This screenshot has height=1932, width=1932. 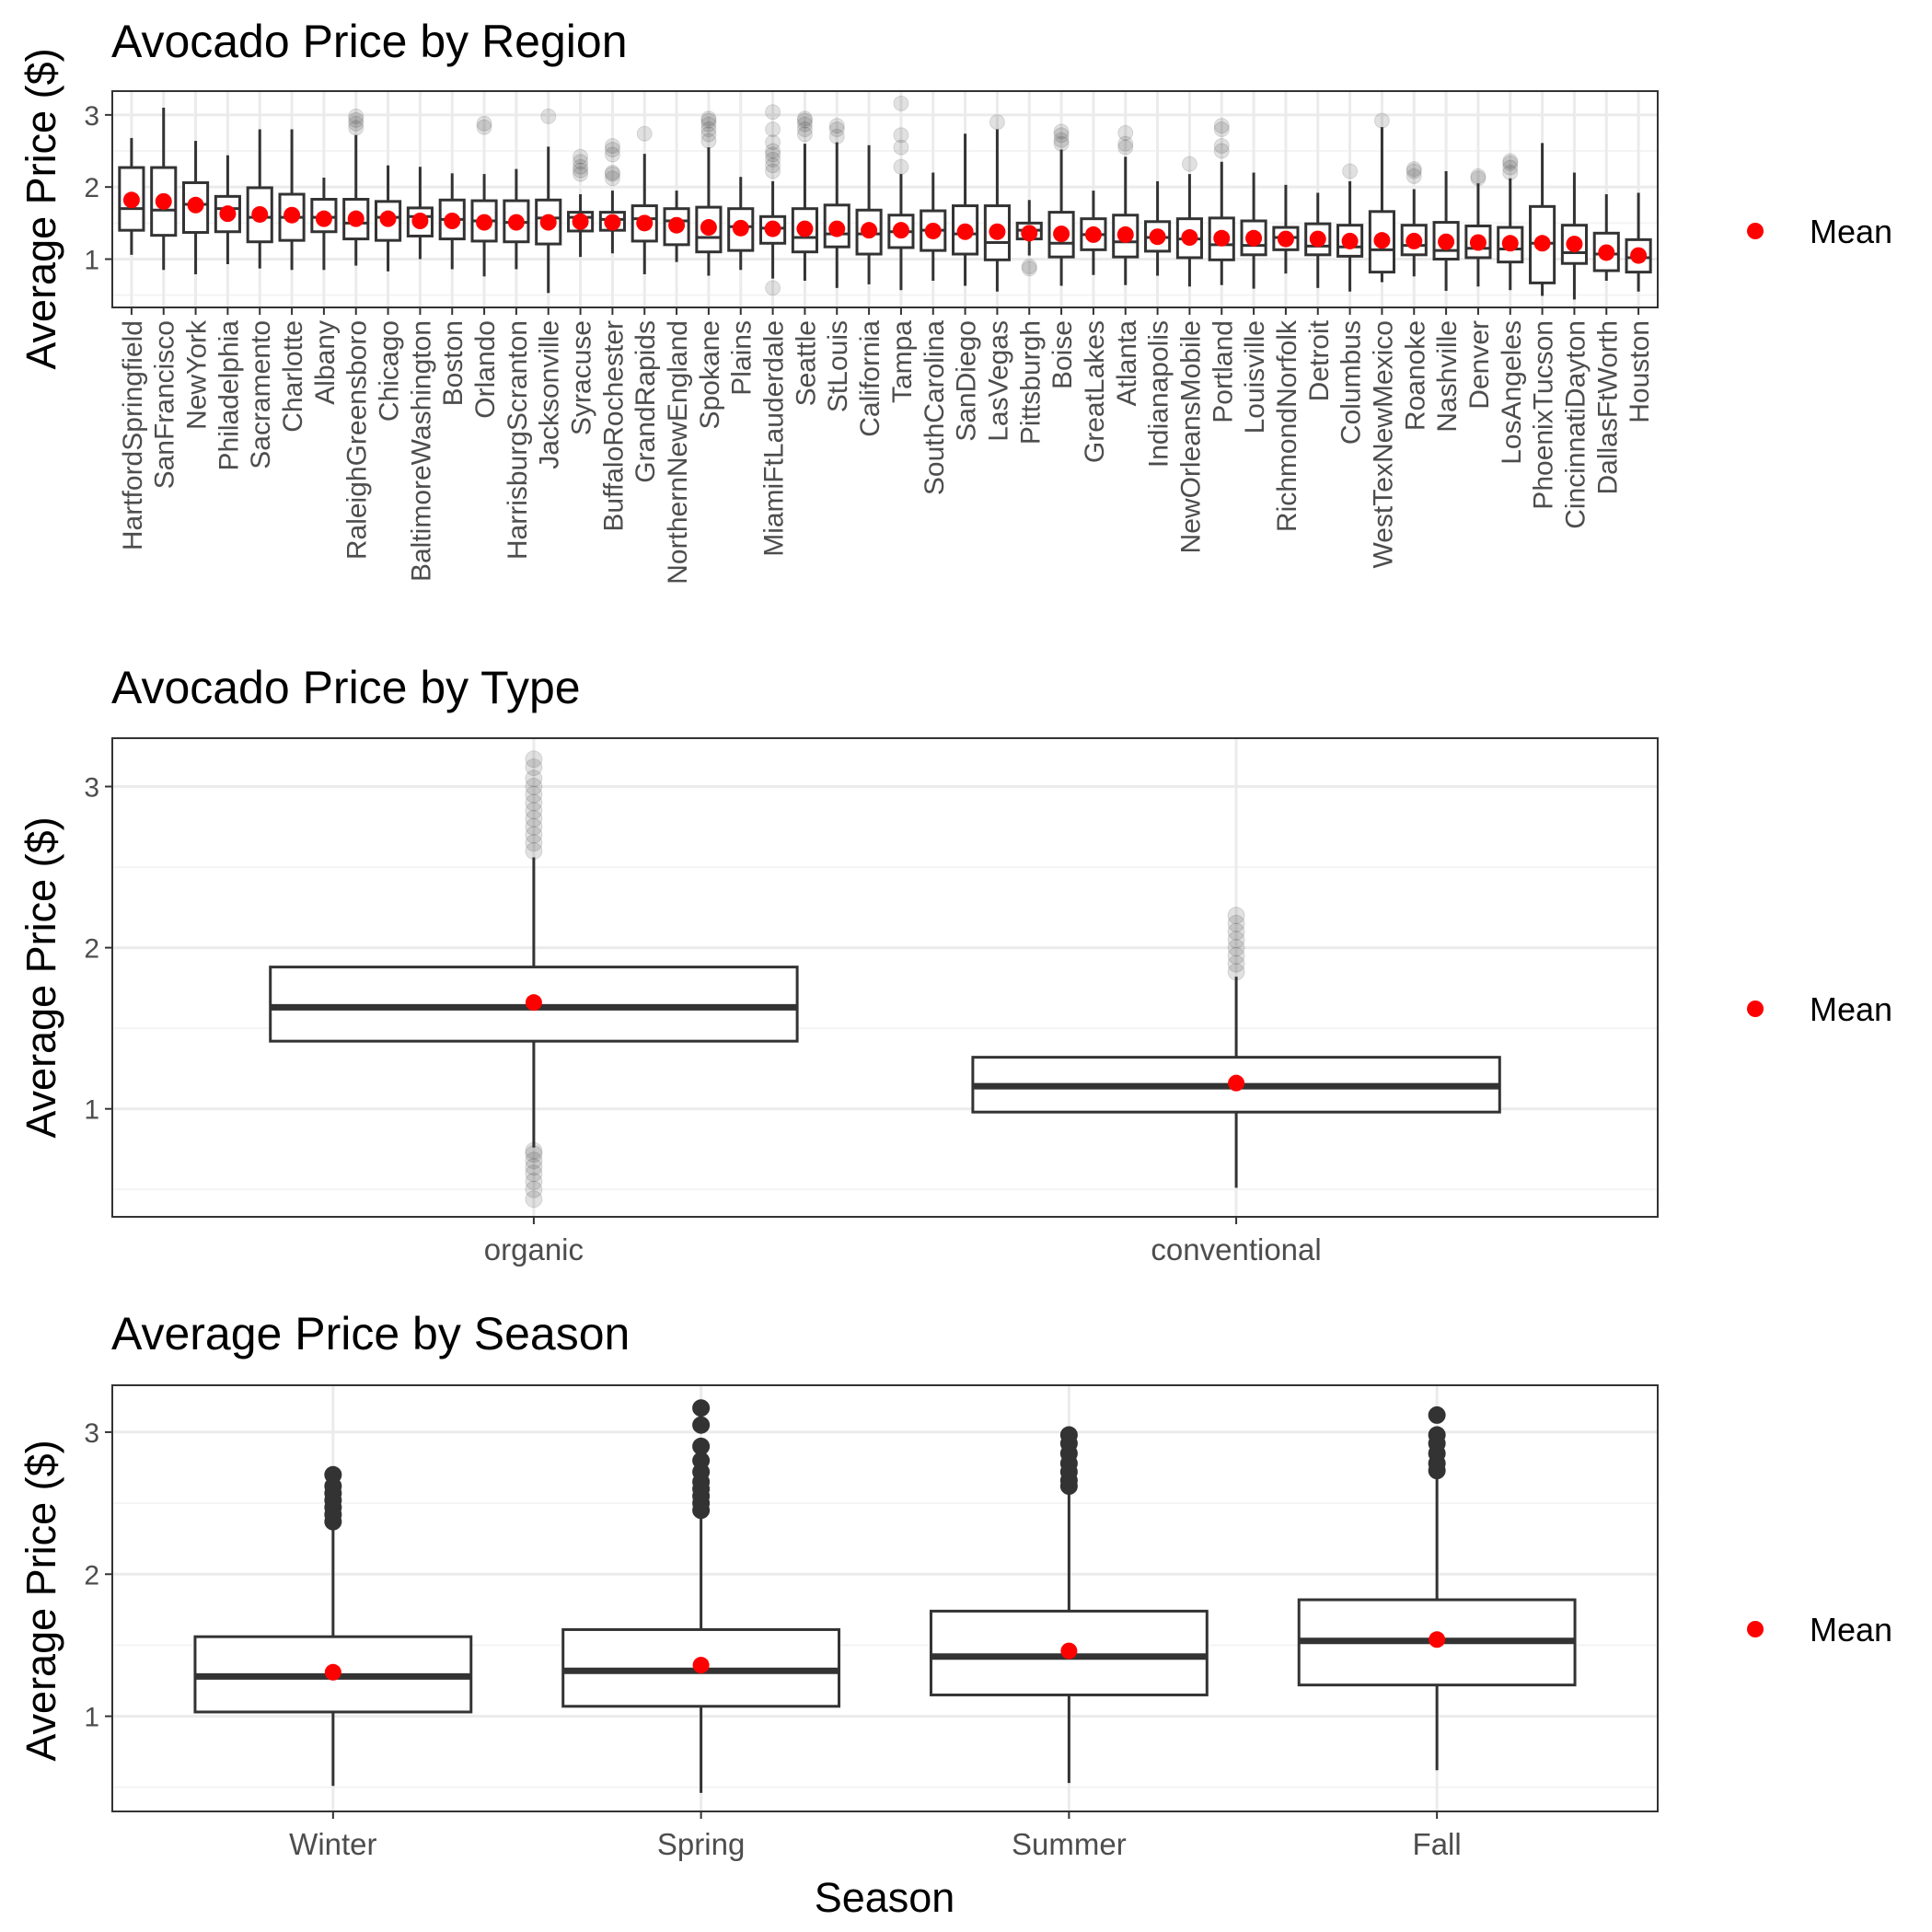 I want to click on x-tick-label: Winter, so click(x=333, y=1844).